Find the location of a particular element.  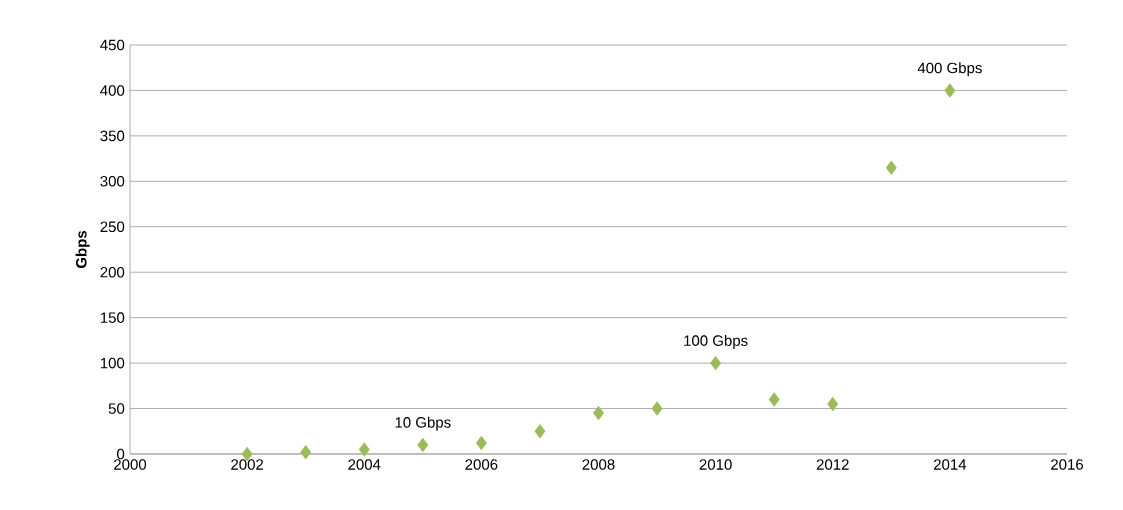

y-tick-label: 50 is located at coordinates (116, 408).